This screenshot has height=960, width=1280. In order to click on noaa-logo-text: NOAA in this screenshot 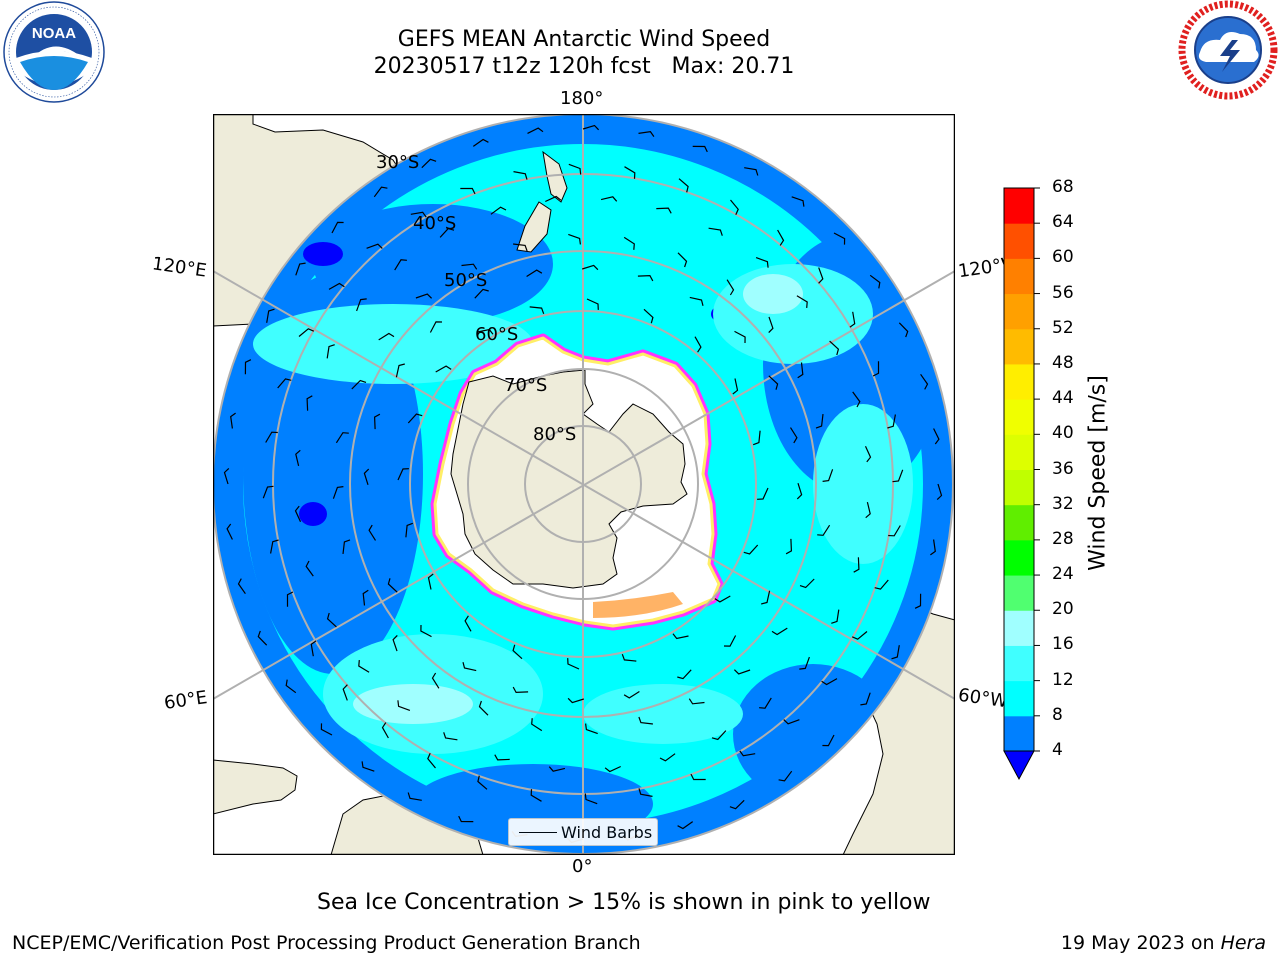, I will do `click(54, 33)`.